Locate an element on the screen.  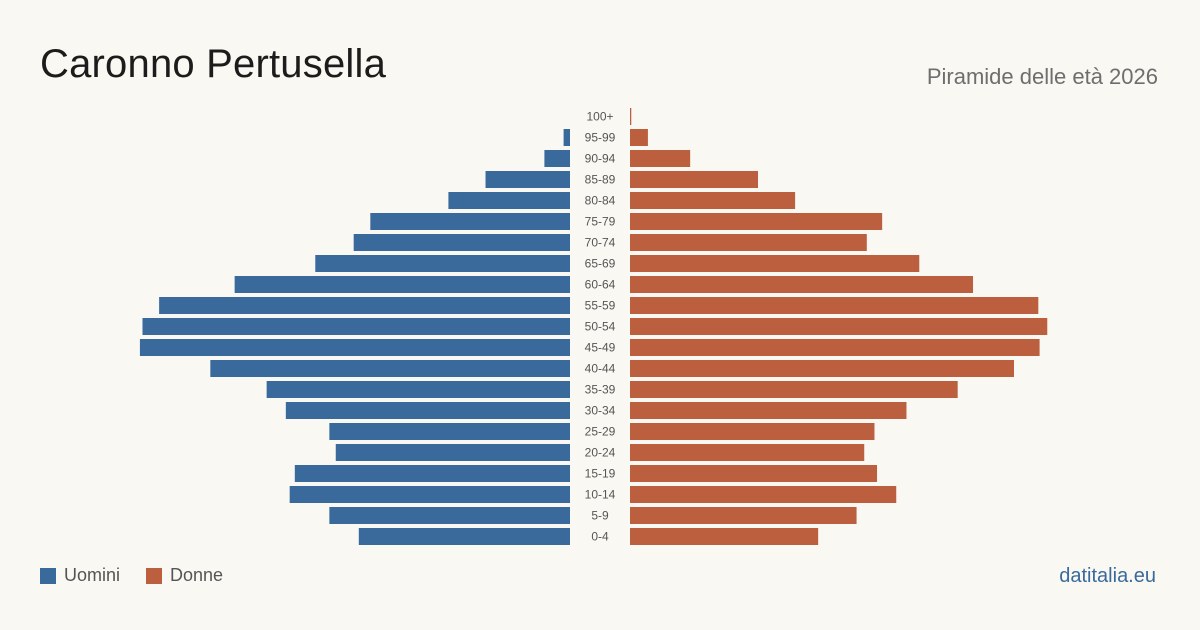
age-label-85-89: 85-89 is located at coordinates (600, 180).